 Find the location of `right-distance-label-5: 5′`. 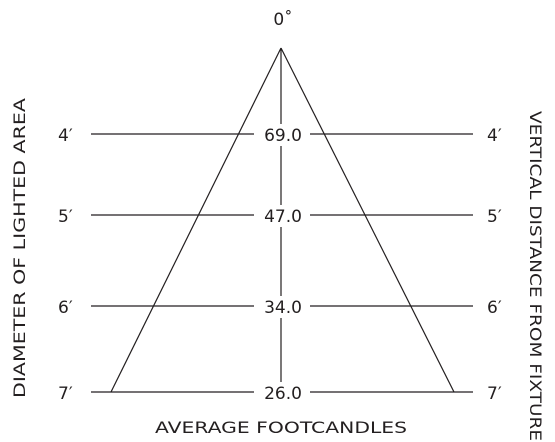

right-distance-label-5: 5′ is located at coordinates (494, 217).